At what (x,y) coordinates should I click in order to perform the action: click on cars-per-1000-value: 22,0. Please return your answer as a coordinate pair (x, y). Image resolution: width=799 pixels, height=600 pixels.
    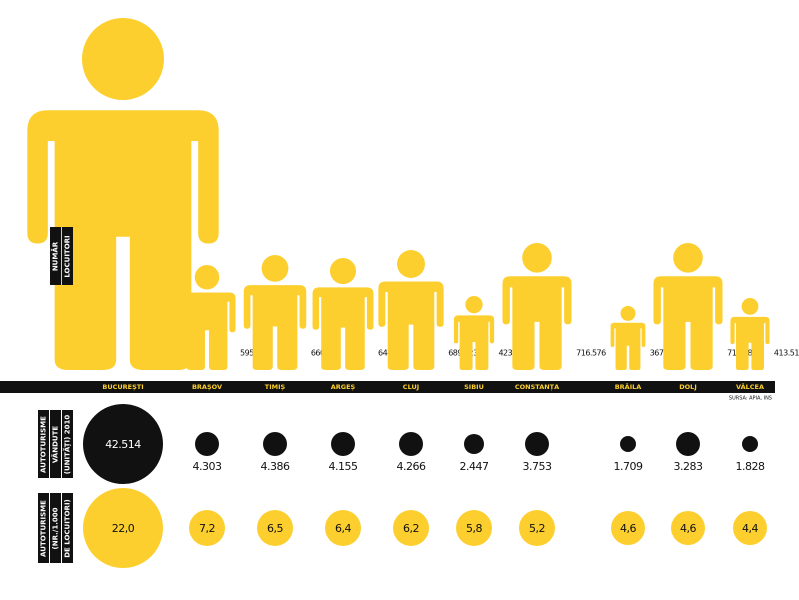
    Looking at the image, I should click on (123, 528).